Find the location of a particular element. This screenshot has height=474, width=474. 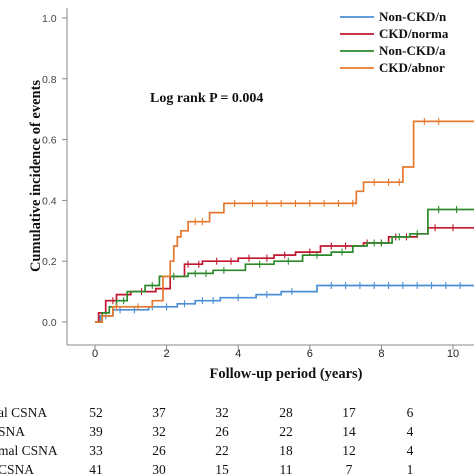

x-tick-label: 6 is located at coordinates (310, 354).